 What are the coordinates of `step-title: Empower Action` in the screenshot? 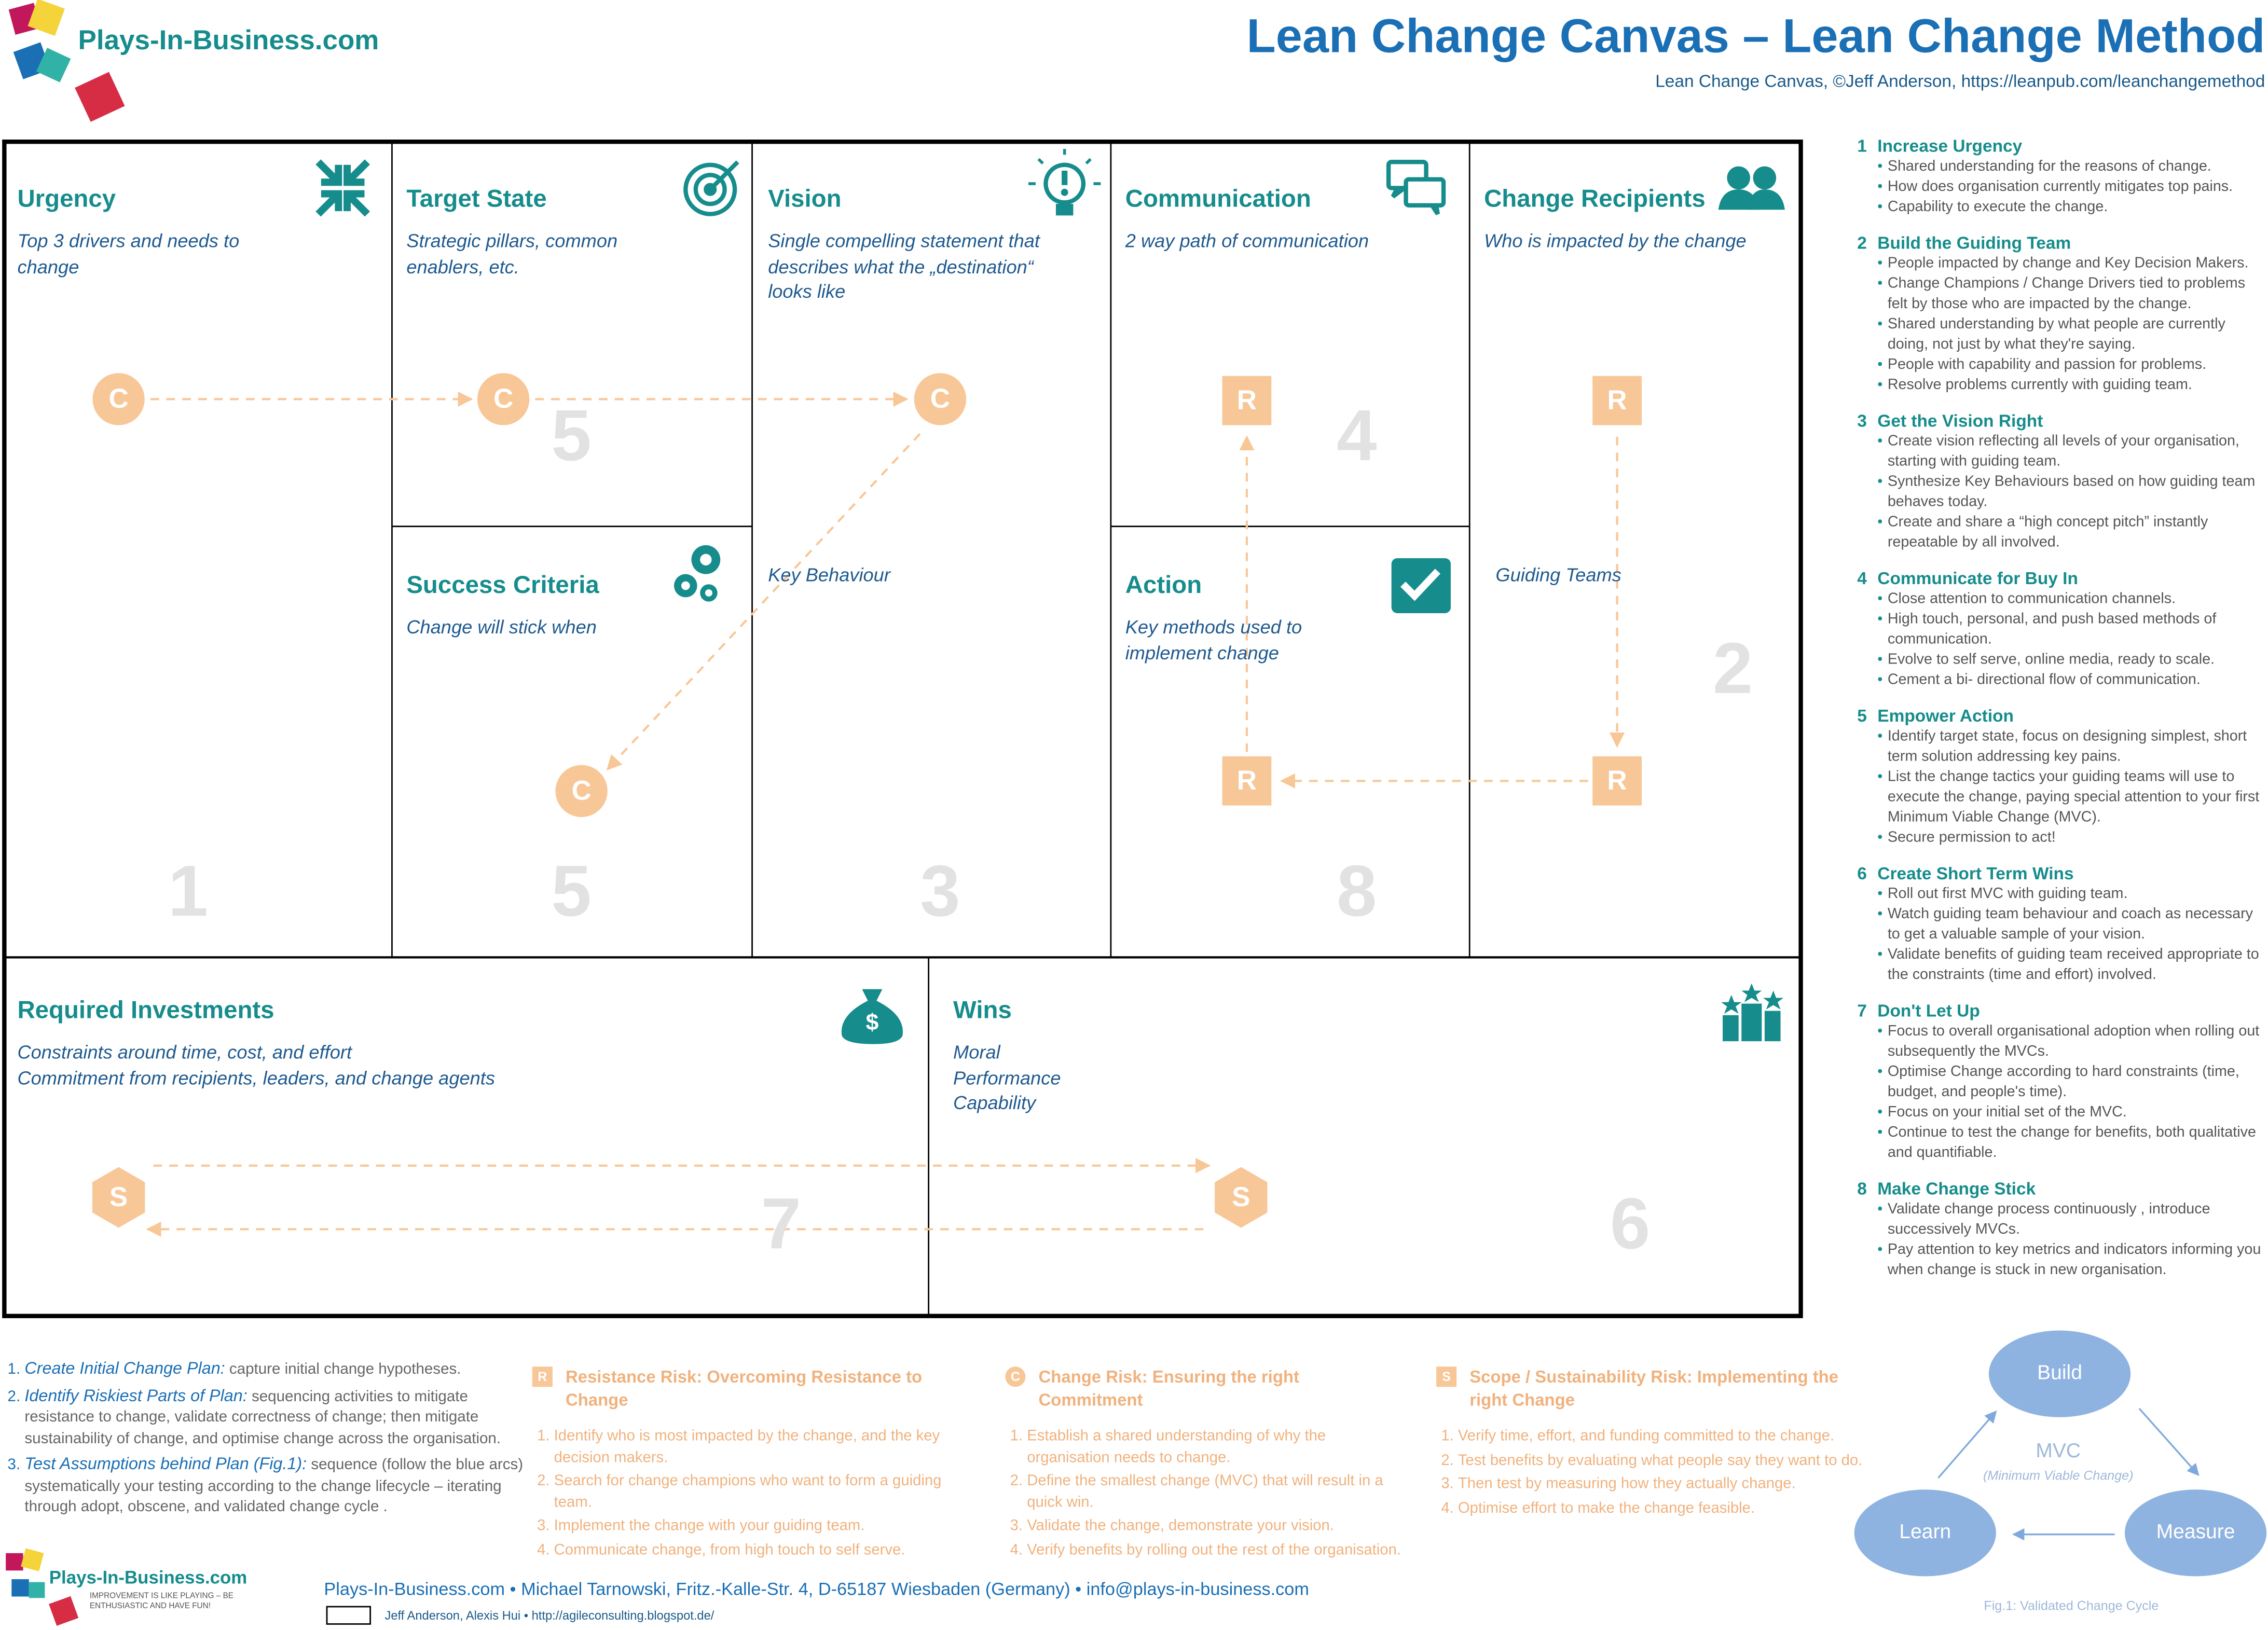 It's located at (1946, 716).